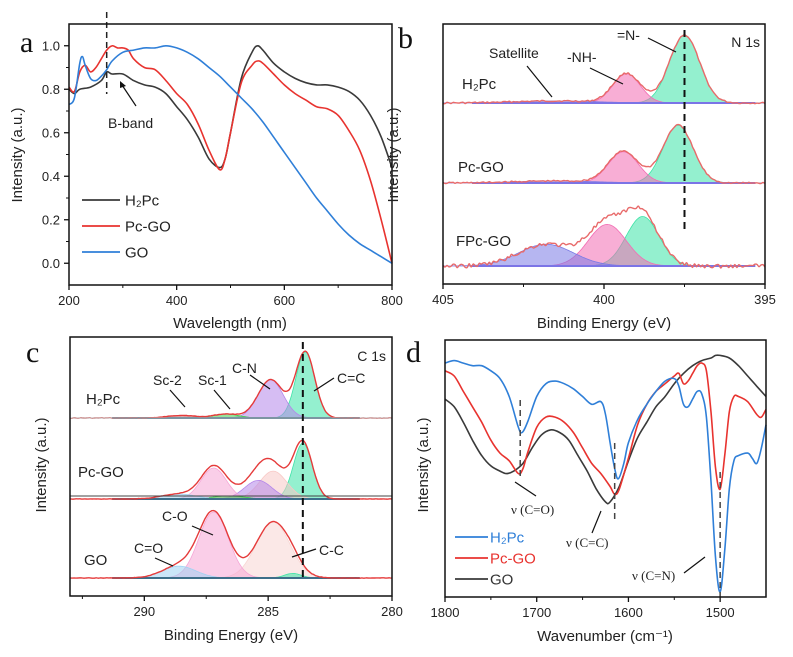  I want to click on axis-ticks: 290 285 280, so click(242, 607).